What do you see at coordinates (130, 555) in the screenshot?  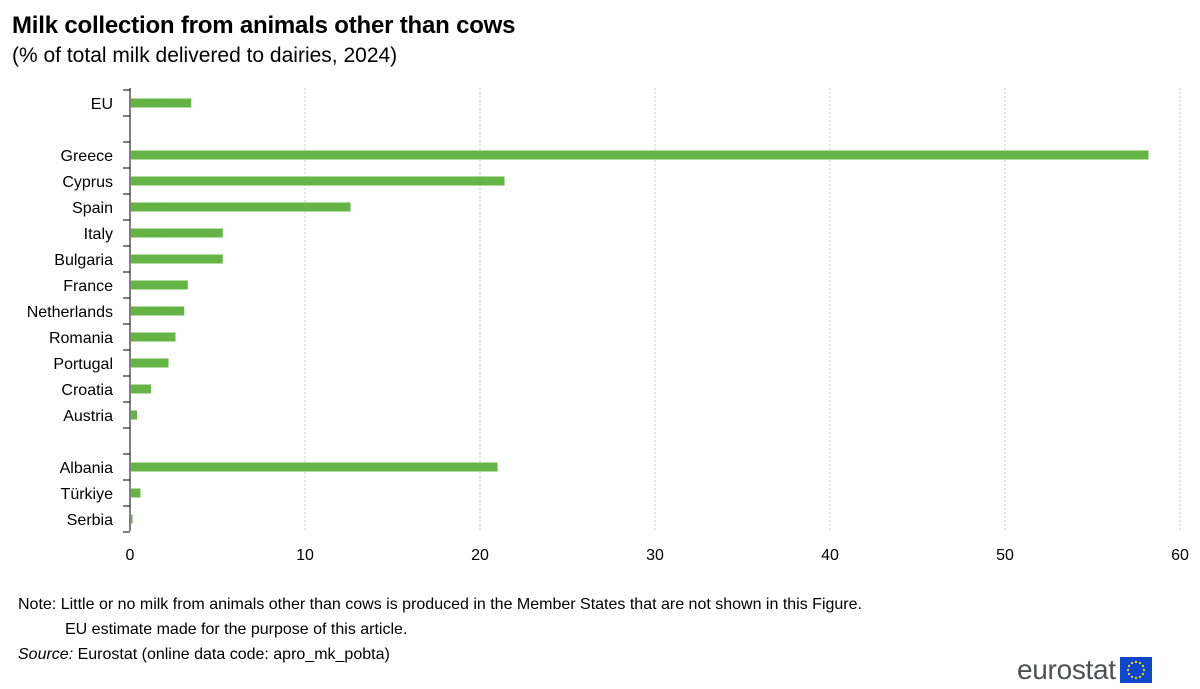 I see `x-tick-label: 0` at bounding box center [130, 555].